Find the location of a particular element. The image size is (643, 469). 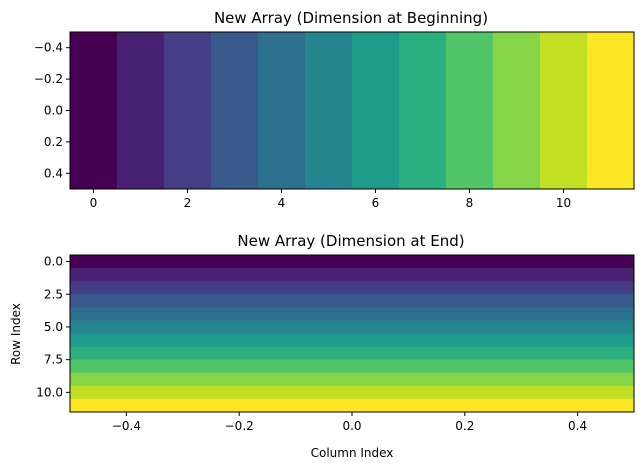

chart-bottom-y-ticks: 0.0 2.5 5.0 7.5 10.0 is located at coordinates (53, 327).